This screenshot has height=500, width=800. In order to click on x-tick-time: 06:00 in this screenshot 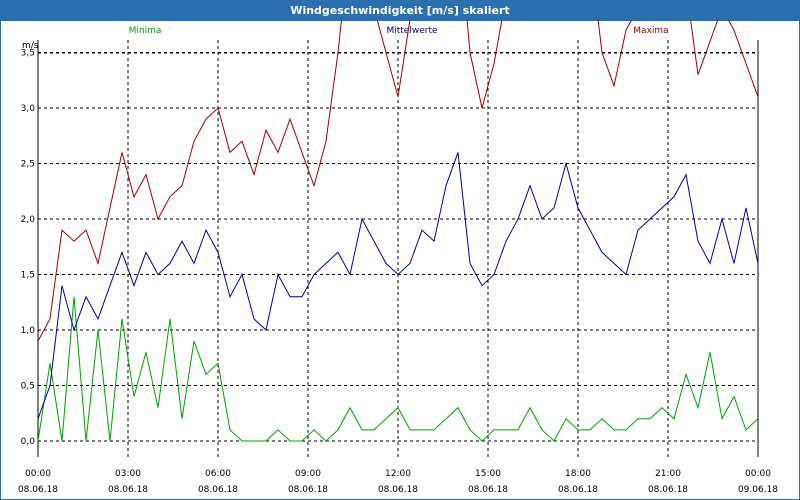, I will do `click(218, 474)`.